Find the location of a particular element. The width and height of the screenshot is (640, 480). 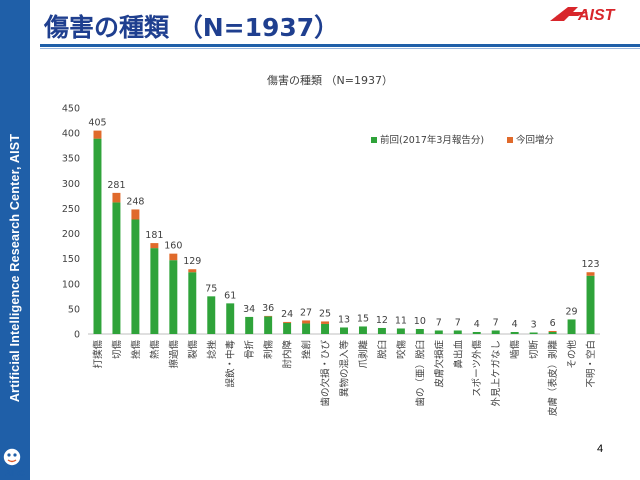

y-tick-label: 250 is located at coordinates (71, 209).